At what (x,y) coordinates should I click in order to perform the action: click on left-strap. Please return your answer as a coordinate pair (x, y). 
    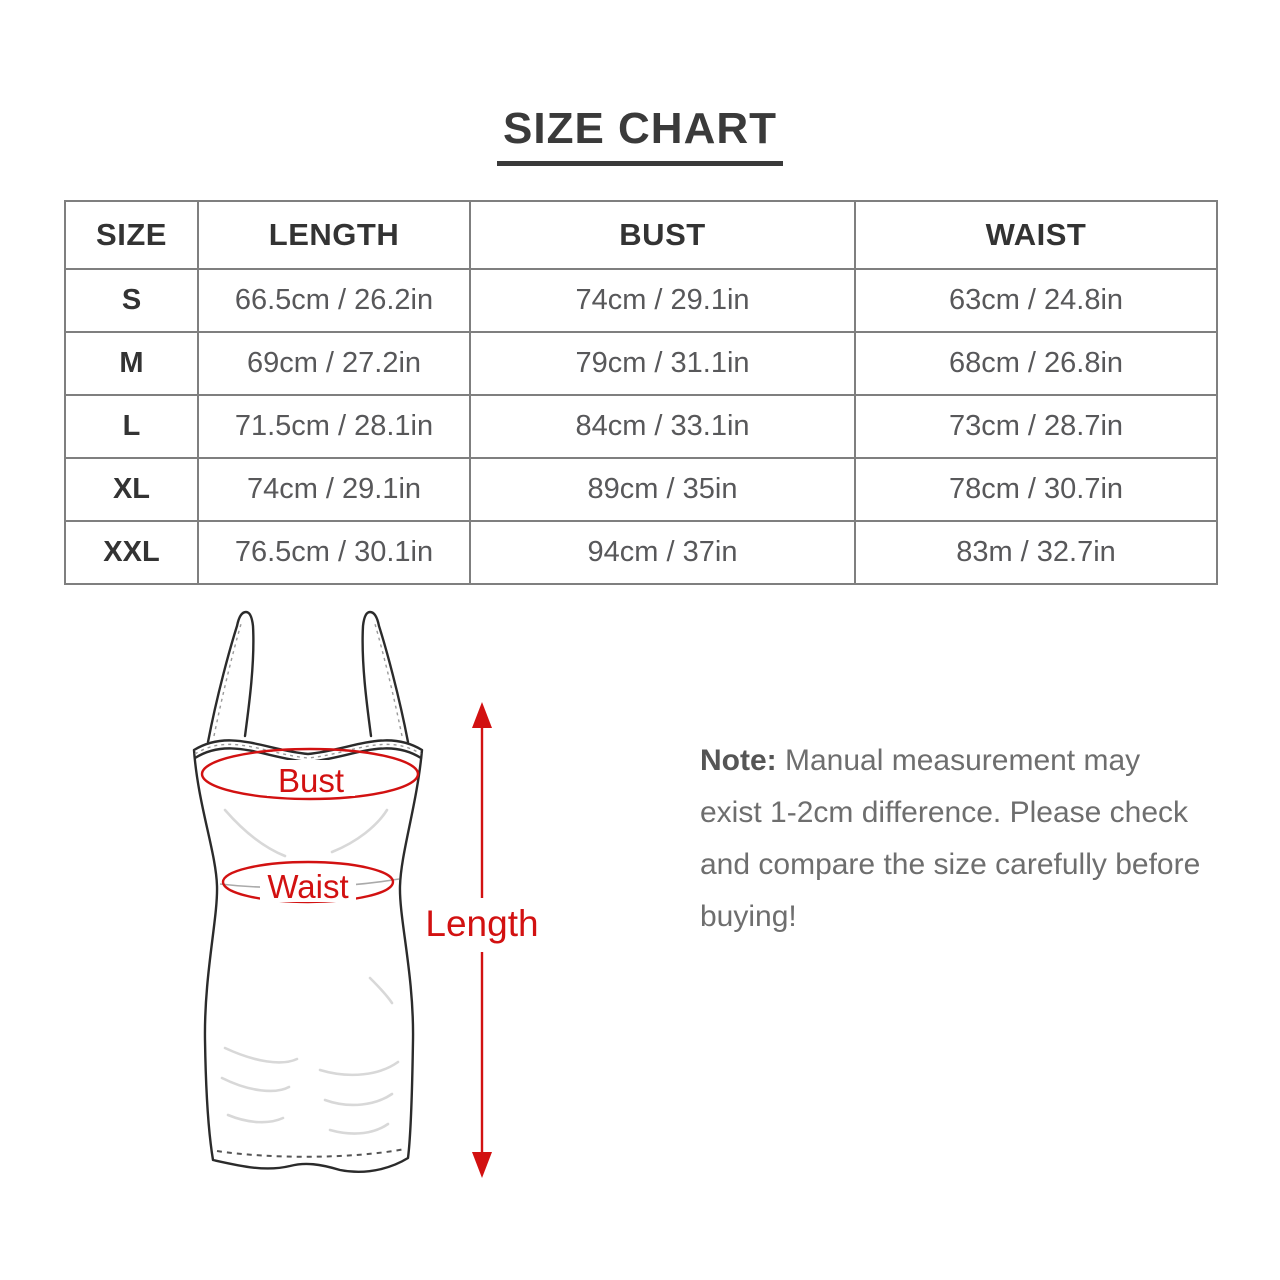
    Looking at the image, I should click on (230, 677).